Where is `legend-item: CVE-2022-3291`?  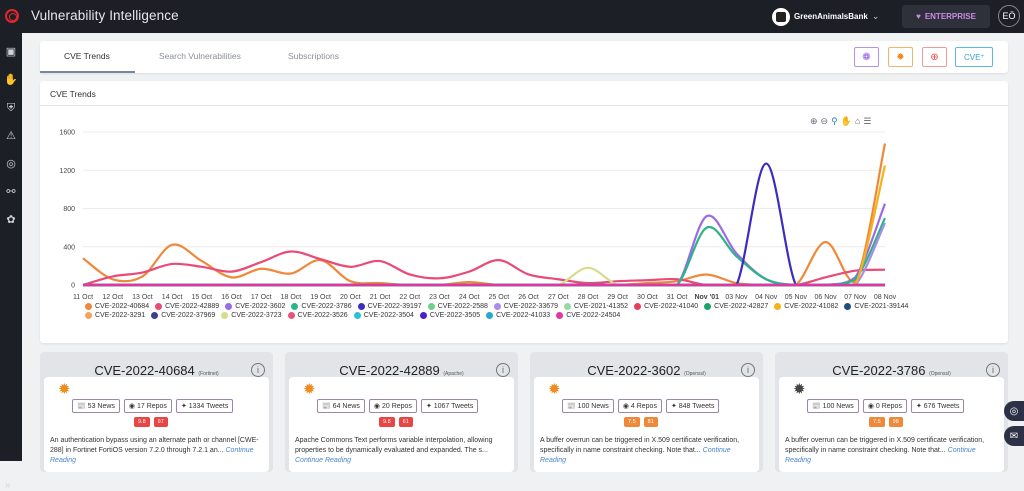 legend-item: CVE-2022-3291 is located at coordinates (115, 315).